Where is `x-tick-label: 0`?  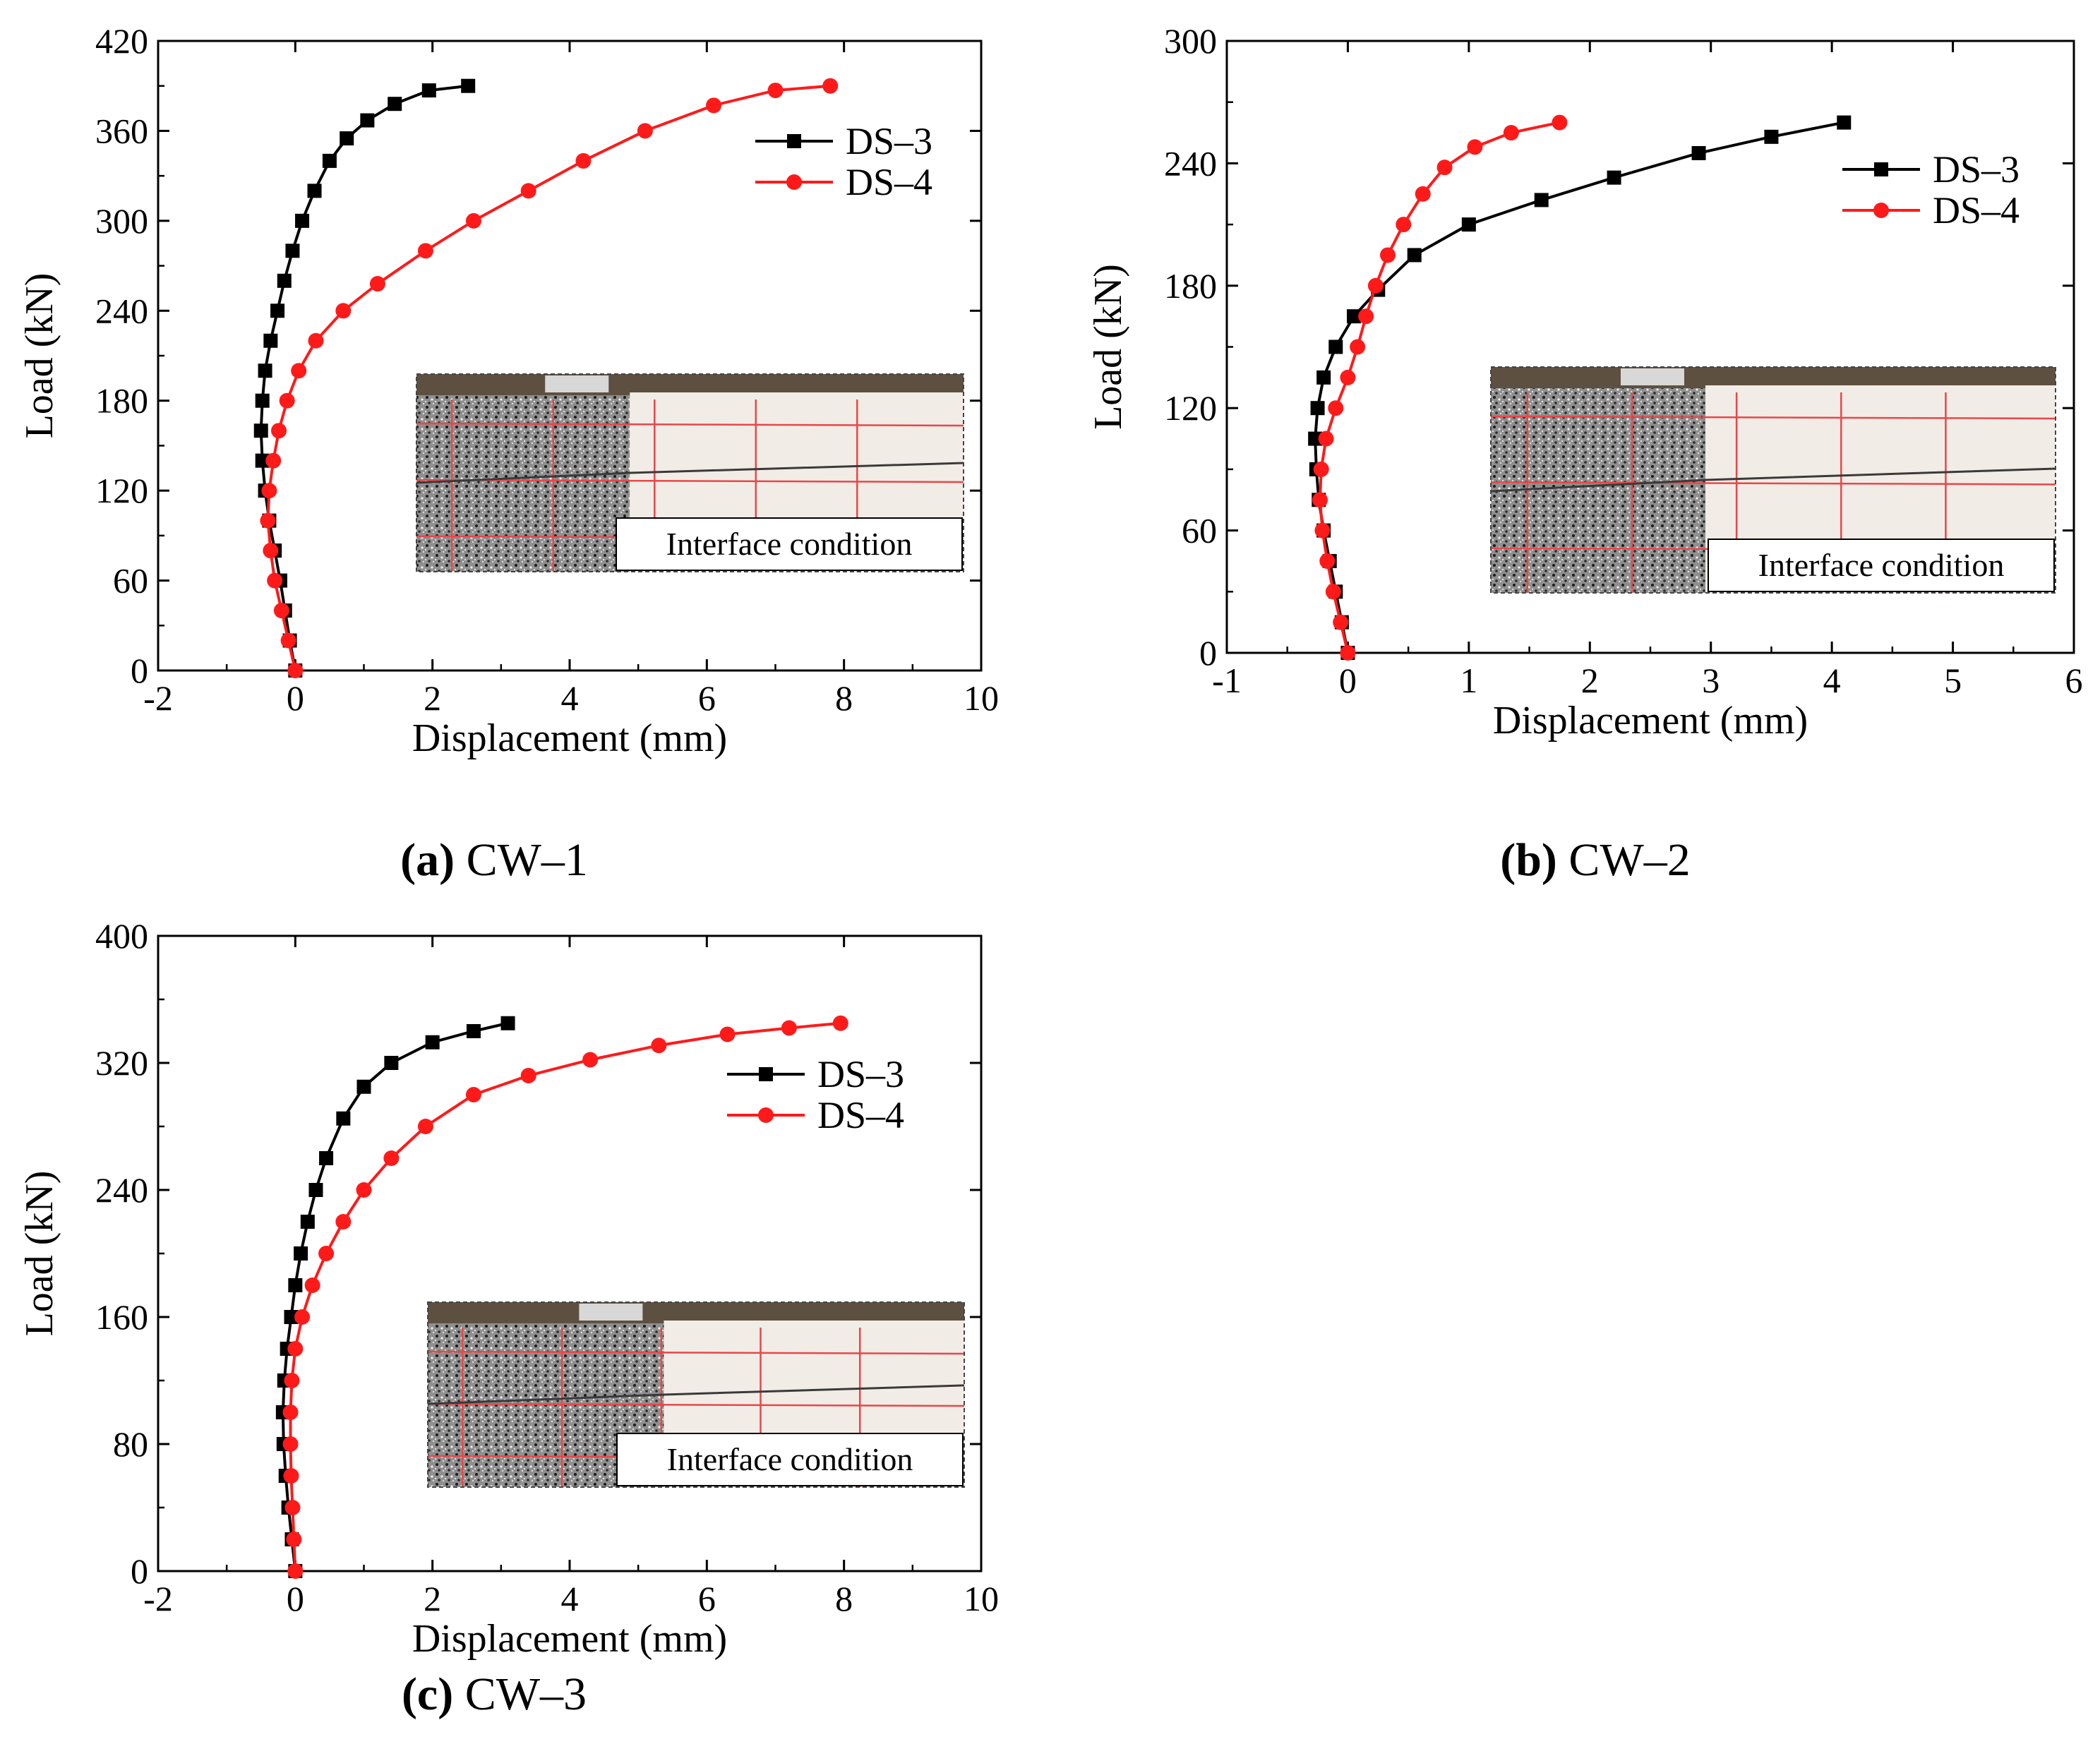
x-tick-label: 0 is located at coordinates (1348, 680).